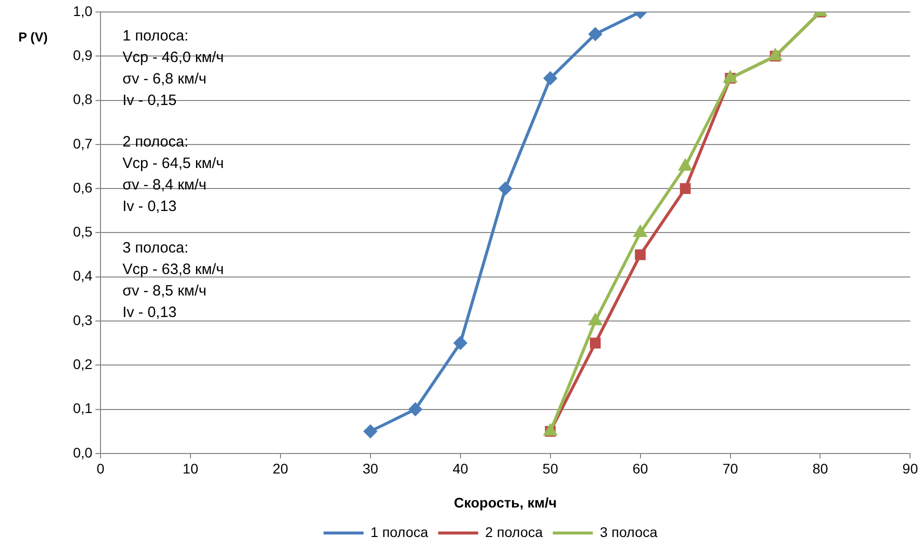  What do you see at coordinates (505, 502) in the screenshot?
I see `x-axis-title: Скорость, км/ч` at bounding box center [505, 502].